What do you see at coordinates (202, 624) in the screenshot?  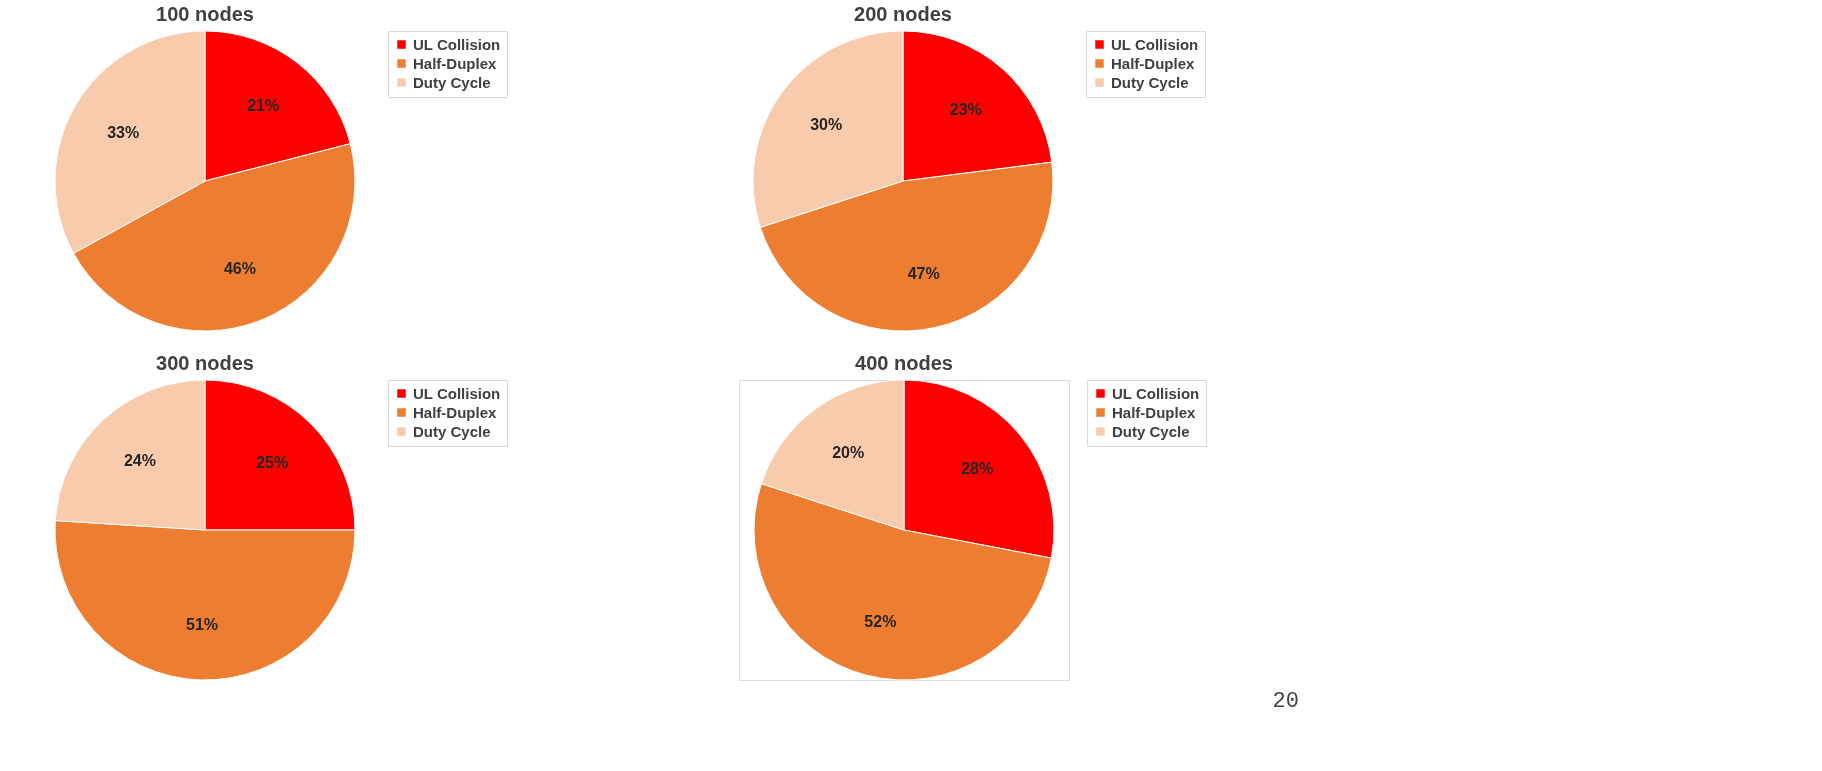 I see `data-label: 51%` at bounding box center [202, 624].